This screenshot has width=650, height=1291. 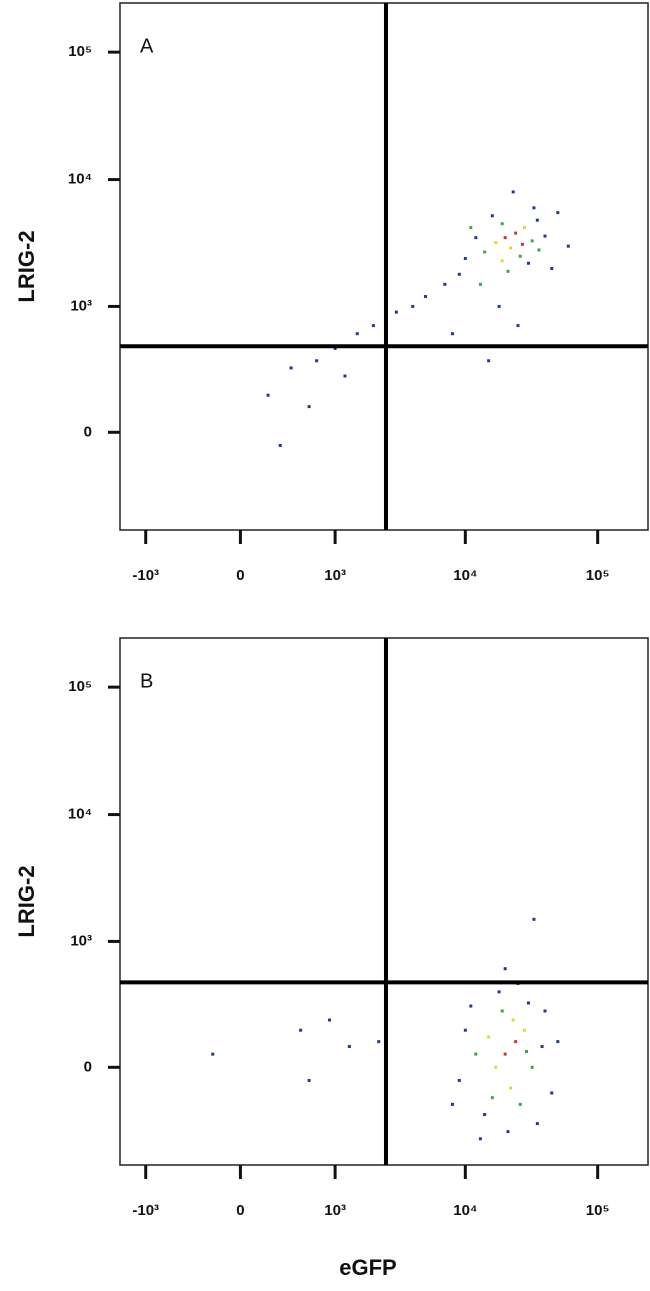 What do you see at coordinates (147, 46) in the screenshot?
I see `panel-label: A` at bounding box center [147, 46].